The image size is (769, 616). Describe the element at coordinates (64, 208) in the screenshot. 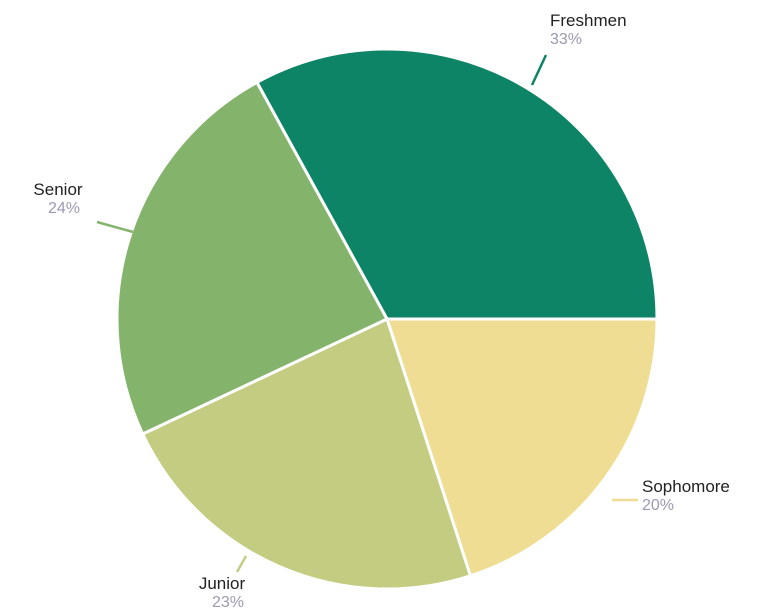

I see `slice-percent-senior: 24%` at that location.